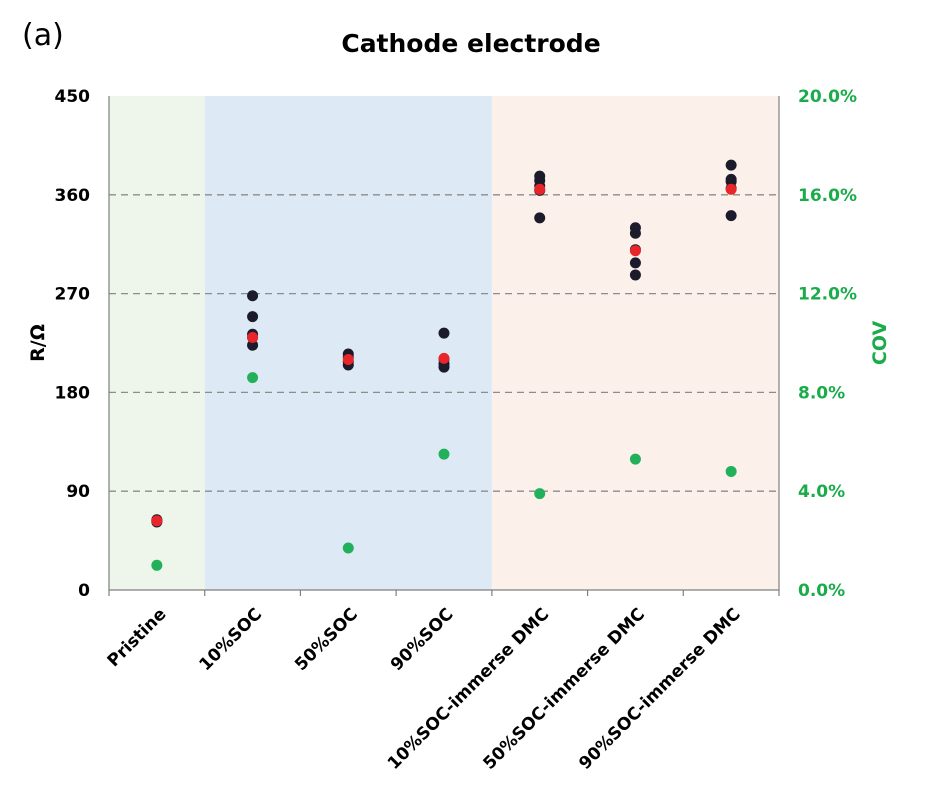  I want to click on y2-tick-label: 12.0%, so click(827, 295).